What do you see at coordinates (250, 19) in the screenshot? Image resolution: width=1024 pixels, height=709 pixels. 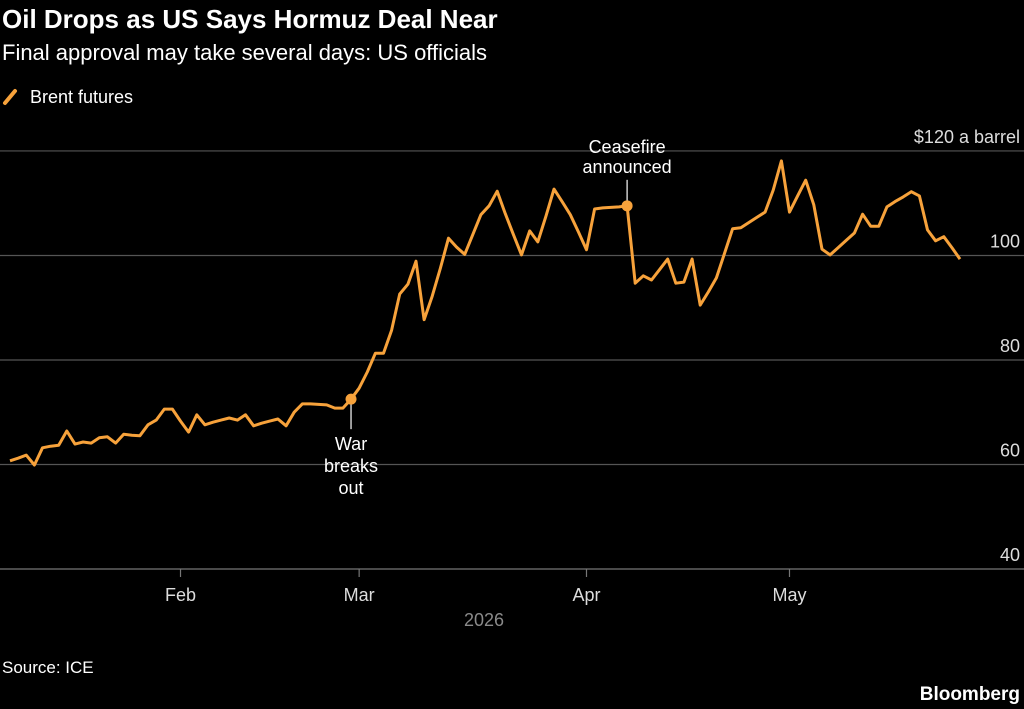 I see `chart-title: Oil Drops as US Says Hormuz Deal Near` at bounding box center [250, 19].